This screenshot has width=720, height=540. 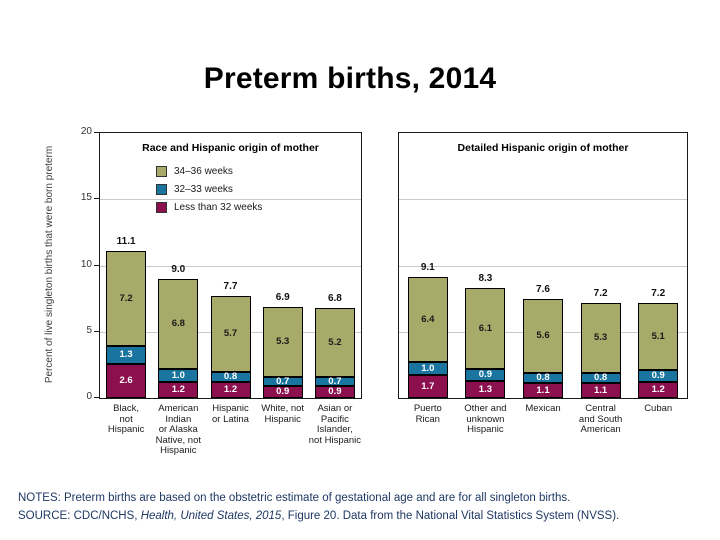 I want to click on category-label: Central and South American, so click(x=600, y=419).